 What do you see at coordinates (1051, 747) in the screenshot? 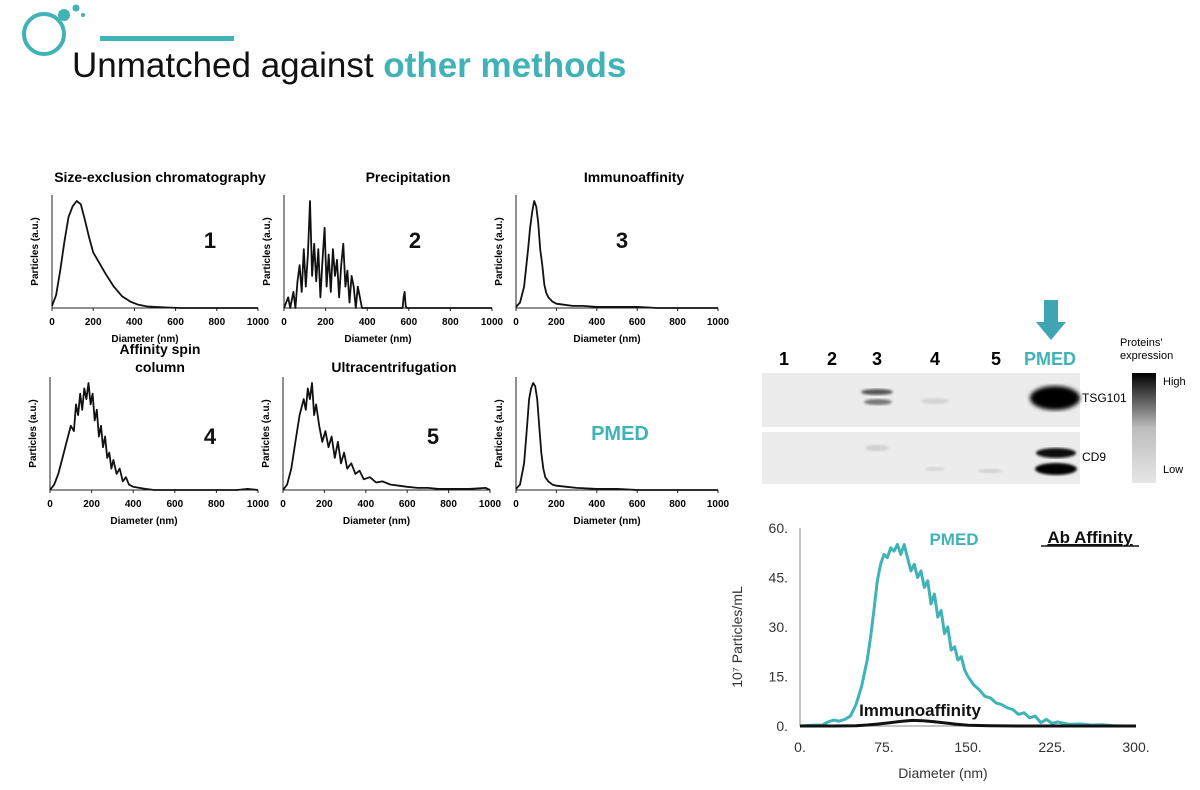
I see `x-tick-label: 225.` at bounding box center [1051, 747].